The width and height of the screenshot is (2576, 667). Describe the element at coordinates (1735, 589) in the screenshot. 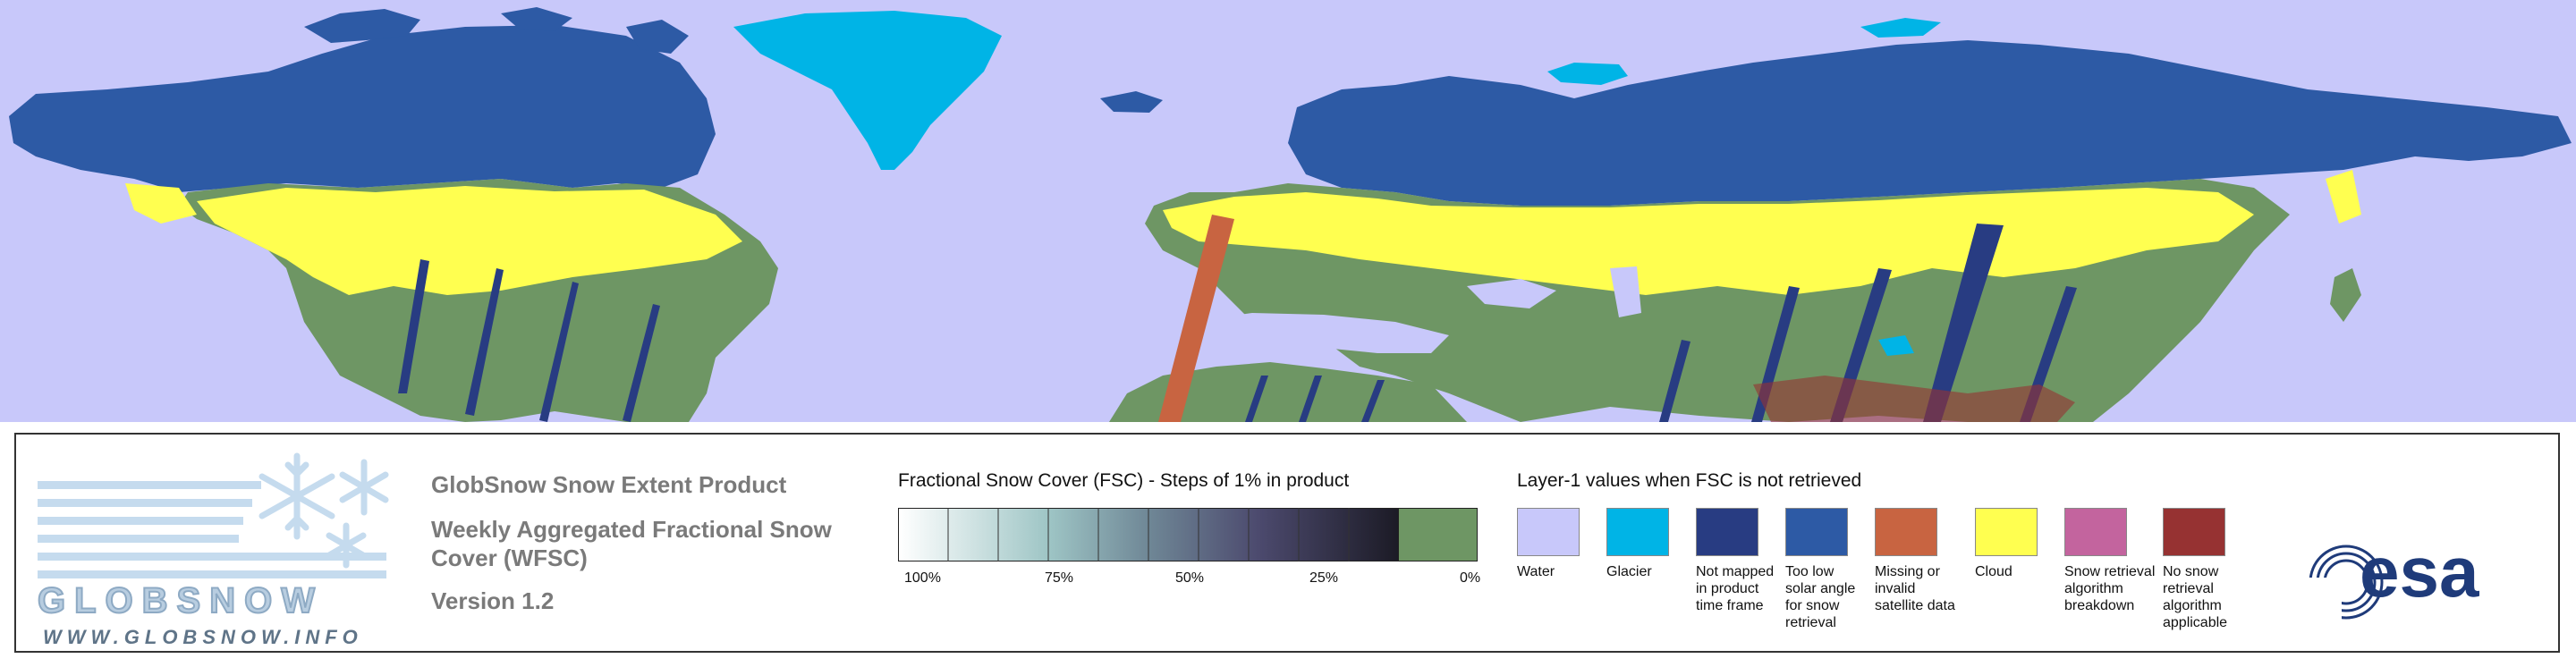

I see `legend-label-not-mapped: Not mapped in product time frame` at that location.